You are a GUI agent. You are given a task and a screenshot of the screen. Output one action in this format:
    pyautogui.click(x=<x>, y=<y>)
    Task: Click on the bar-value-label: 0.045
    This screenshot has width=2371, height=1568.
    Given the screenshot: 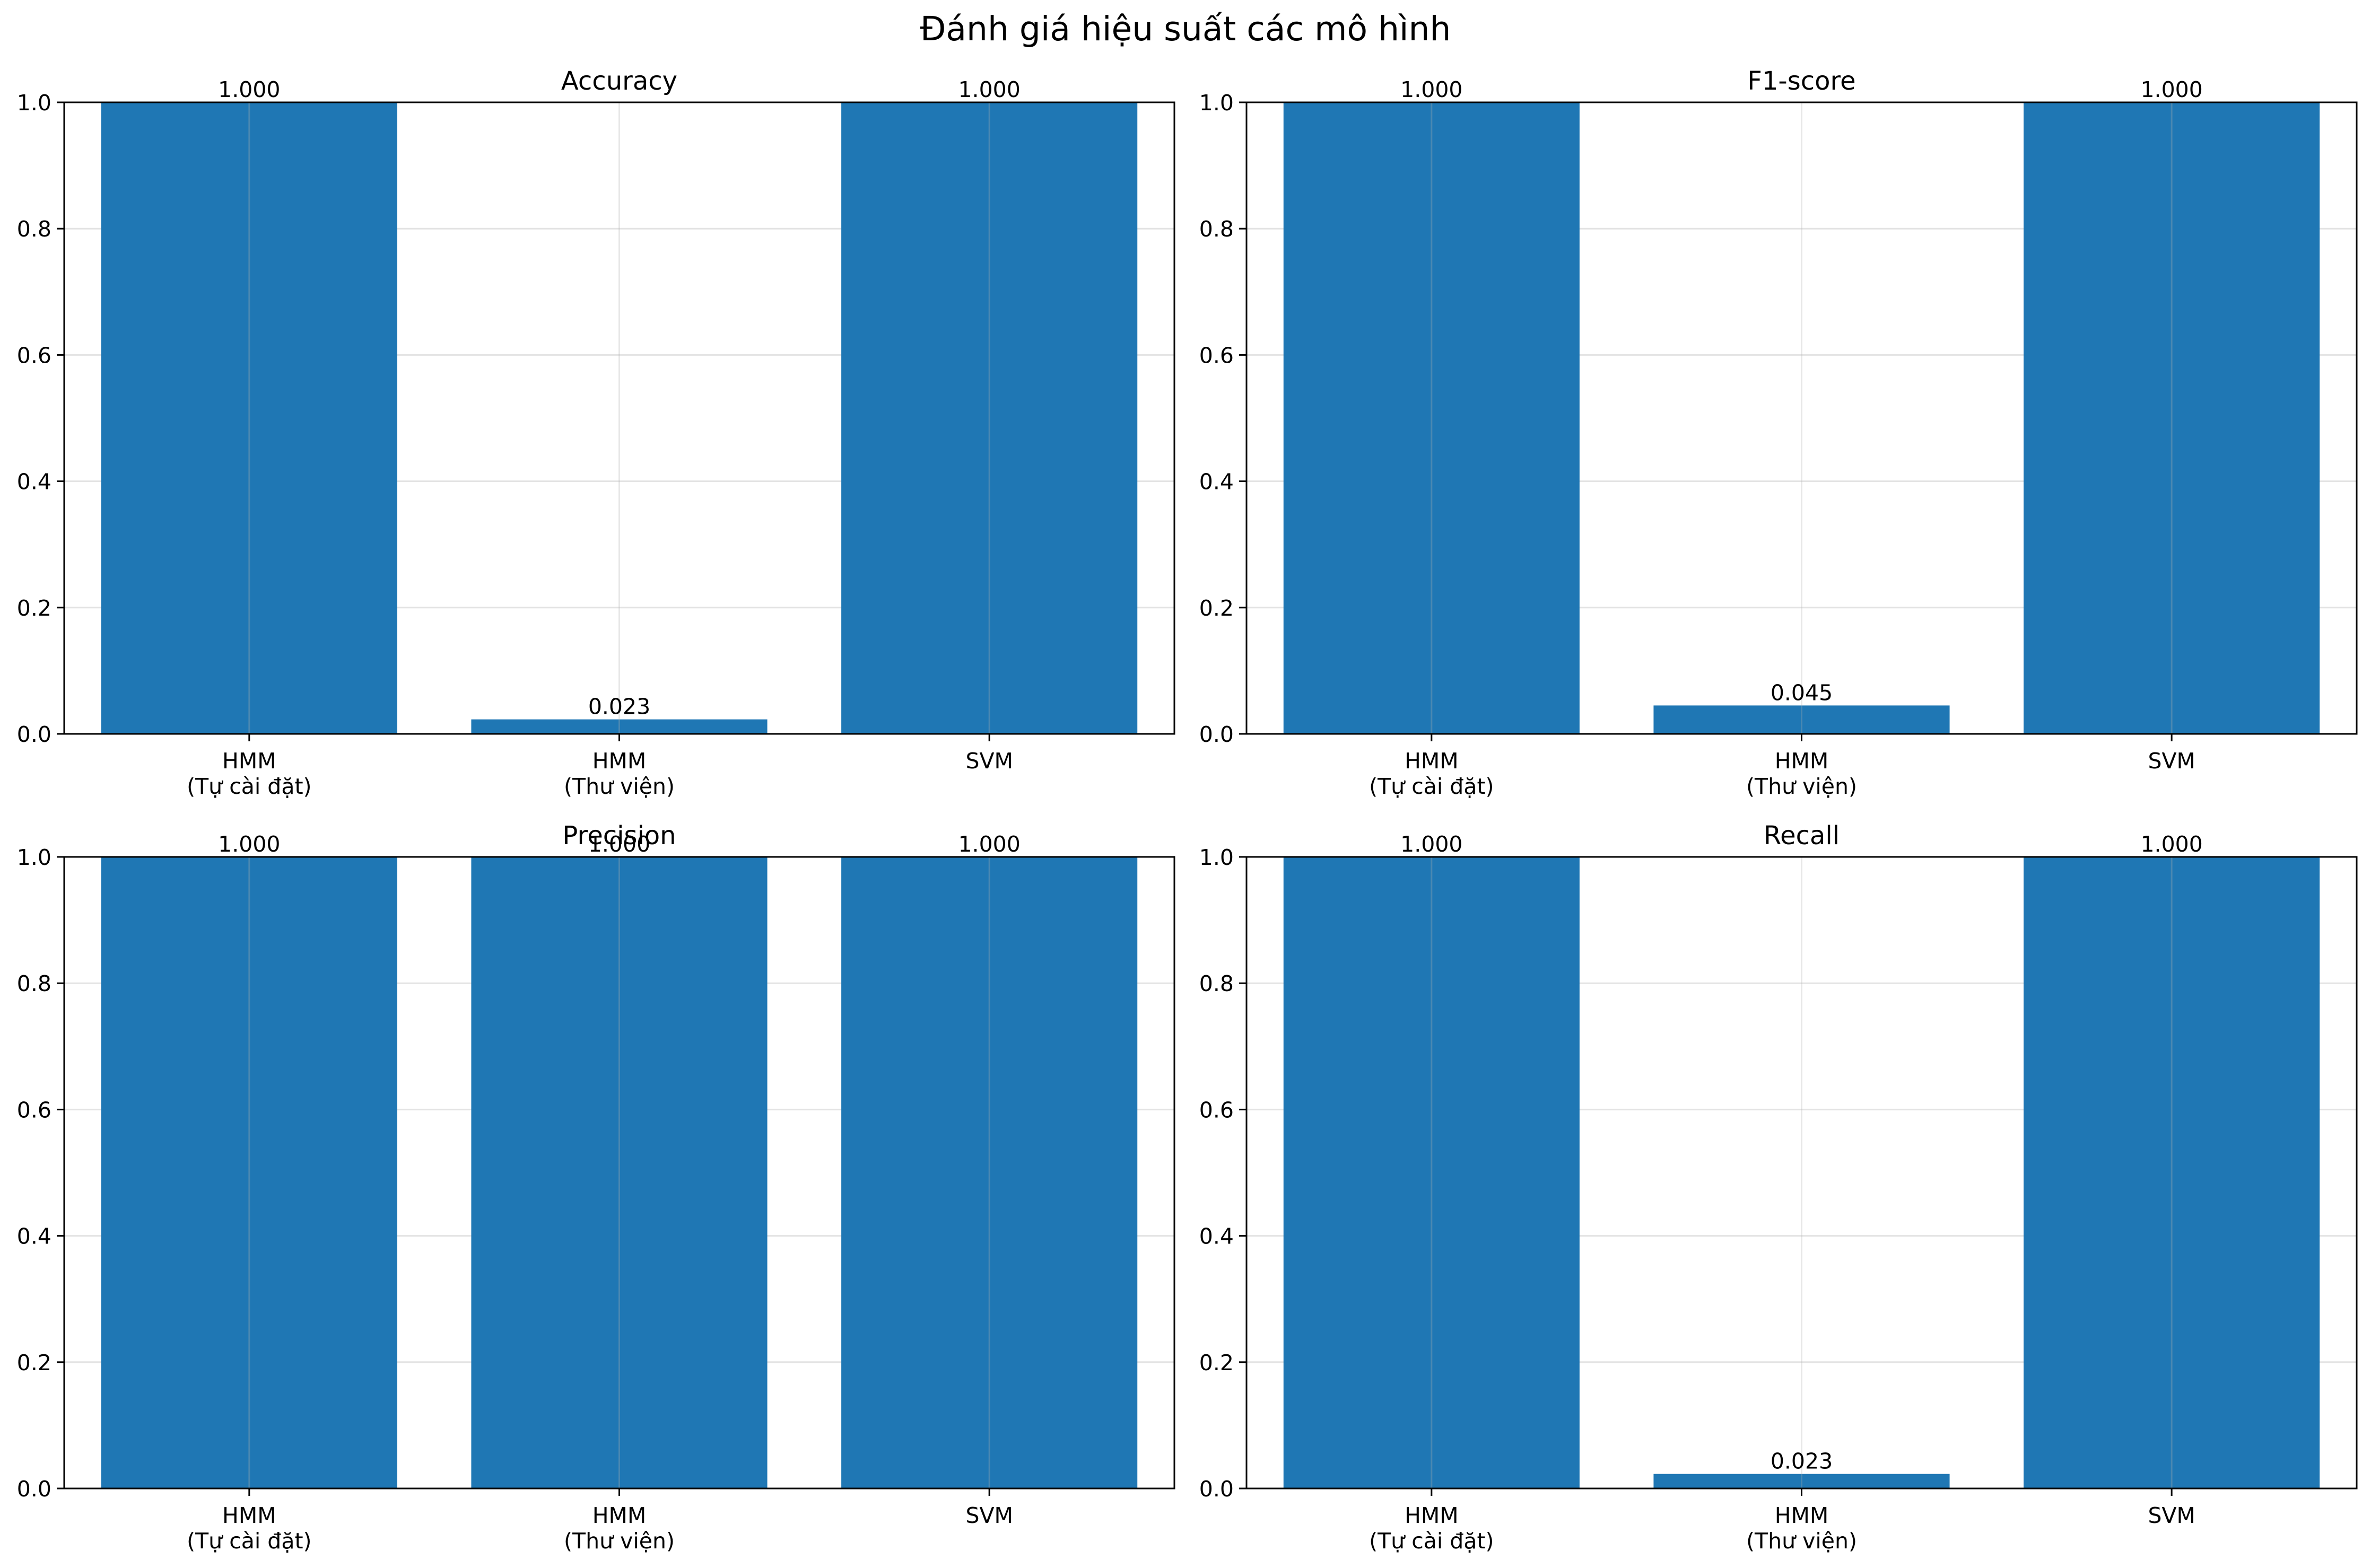 What is the action you would take?
    pyautogui.click(x=1802, y=692)
    